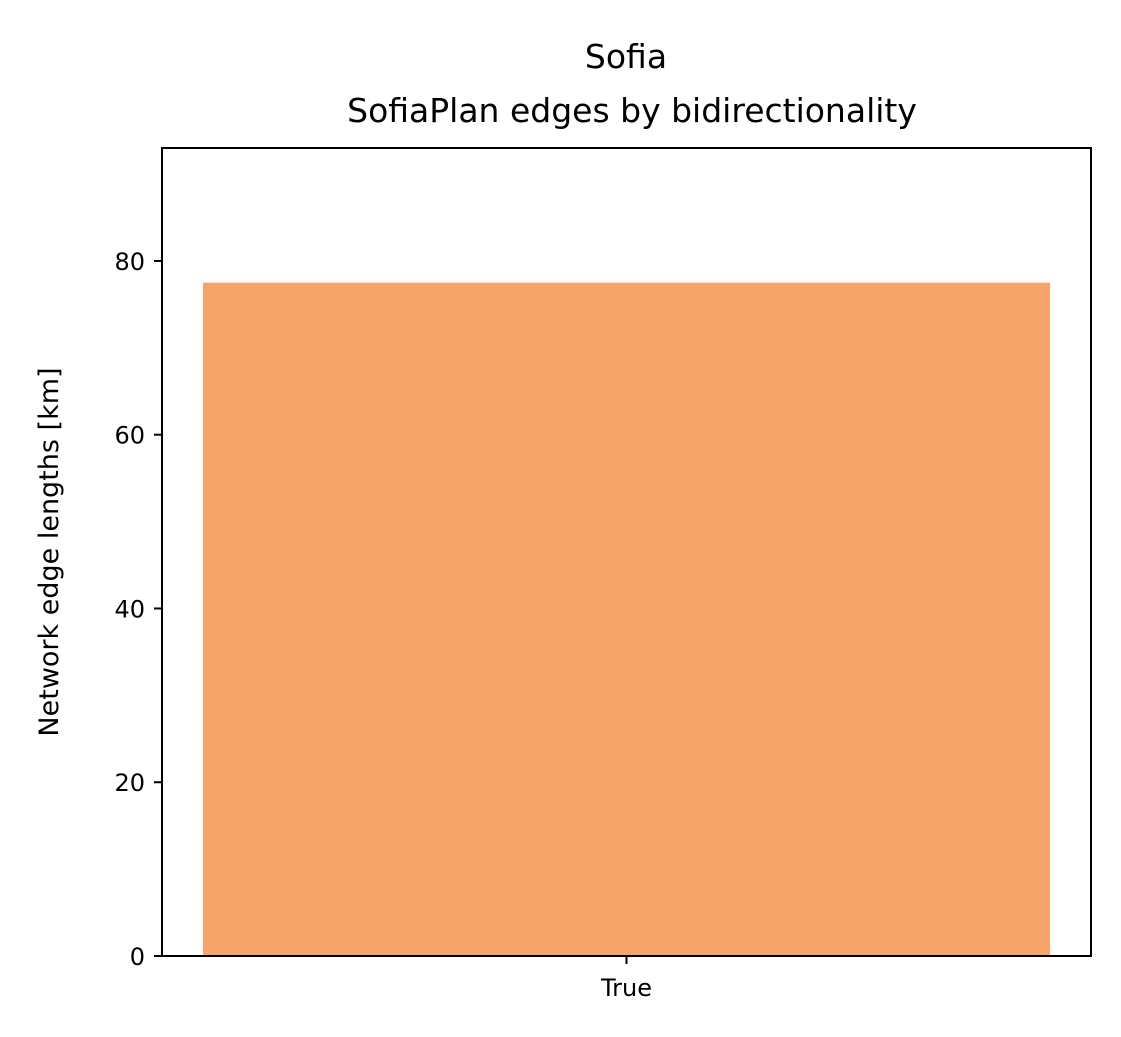 The image size is (1121, 1037). What do you see at coordinates (137, 957) in the screenshot?
I see `y-tick-label: 0` at bounding box center [137, 957].